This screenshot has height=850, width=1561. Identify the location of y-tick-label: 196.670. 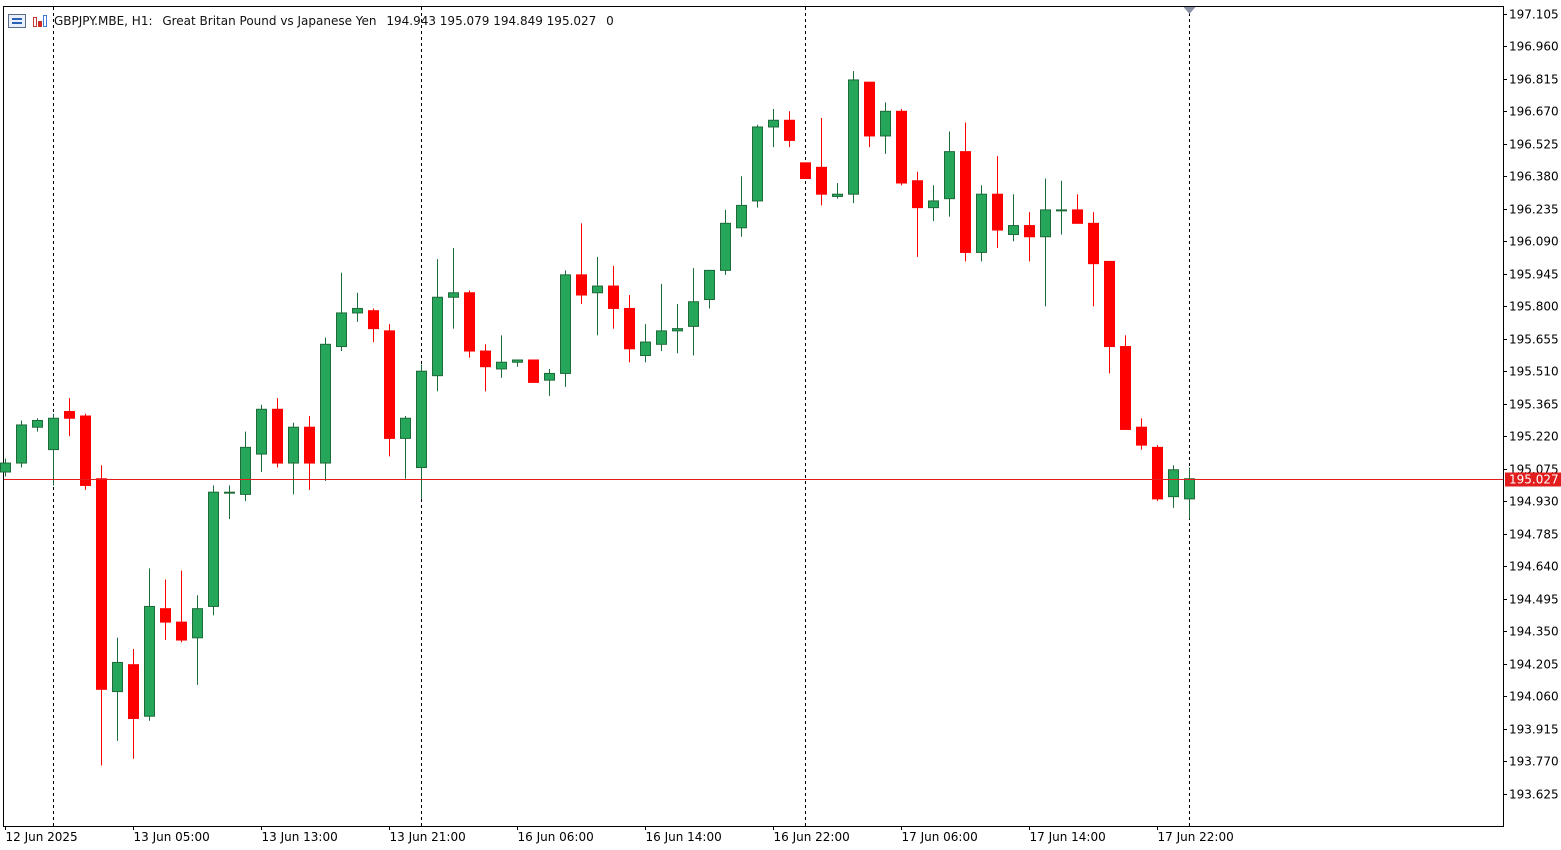
(1534, 112).